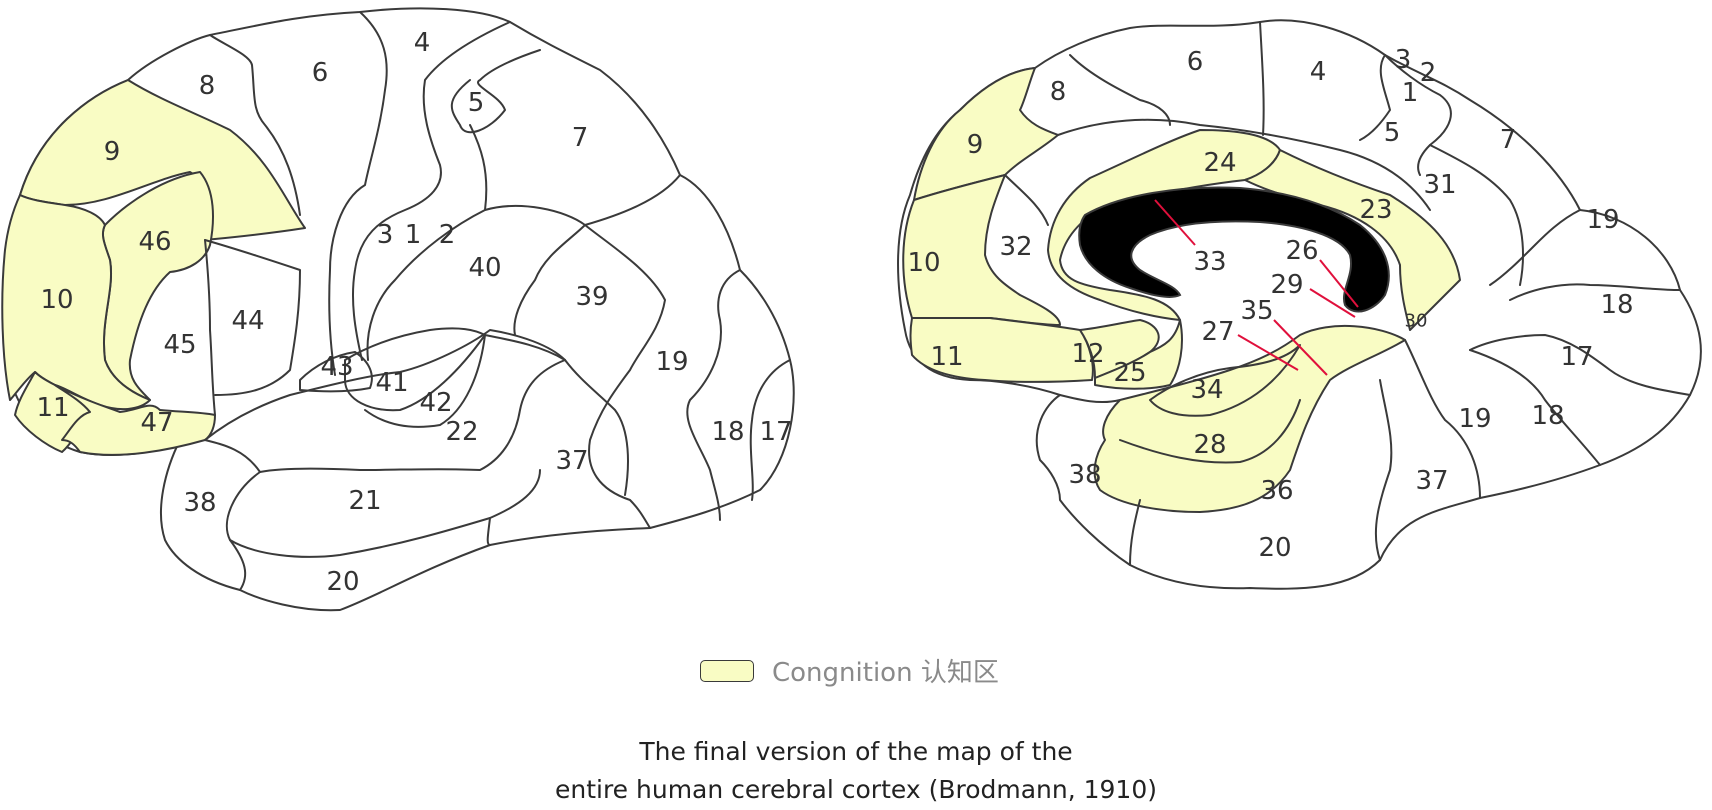 The width and height of the screenshot is (1712, 810). What do you see at coordinates (52, 408) in the screenshot?
I see `lateral-label-11: 11` at bounding box center [52, 408].